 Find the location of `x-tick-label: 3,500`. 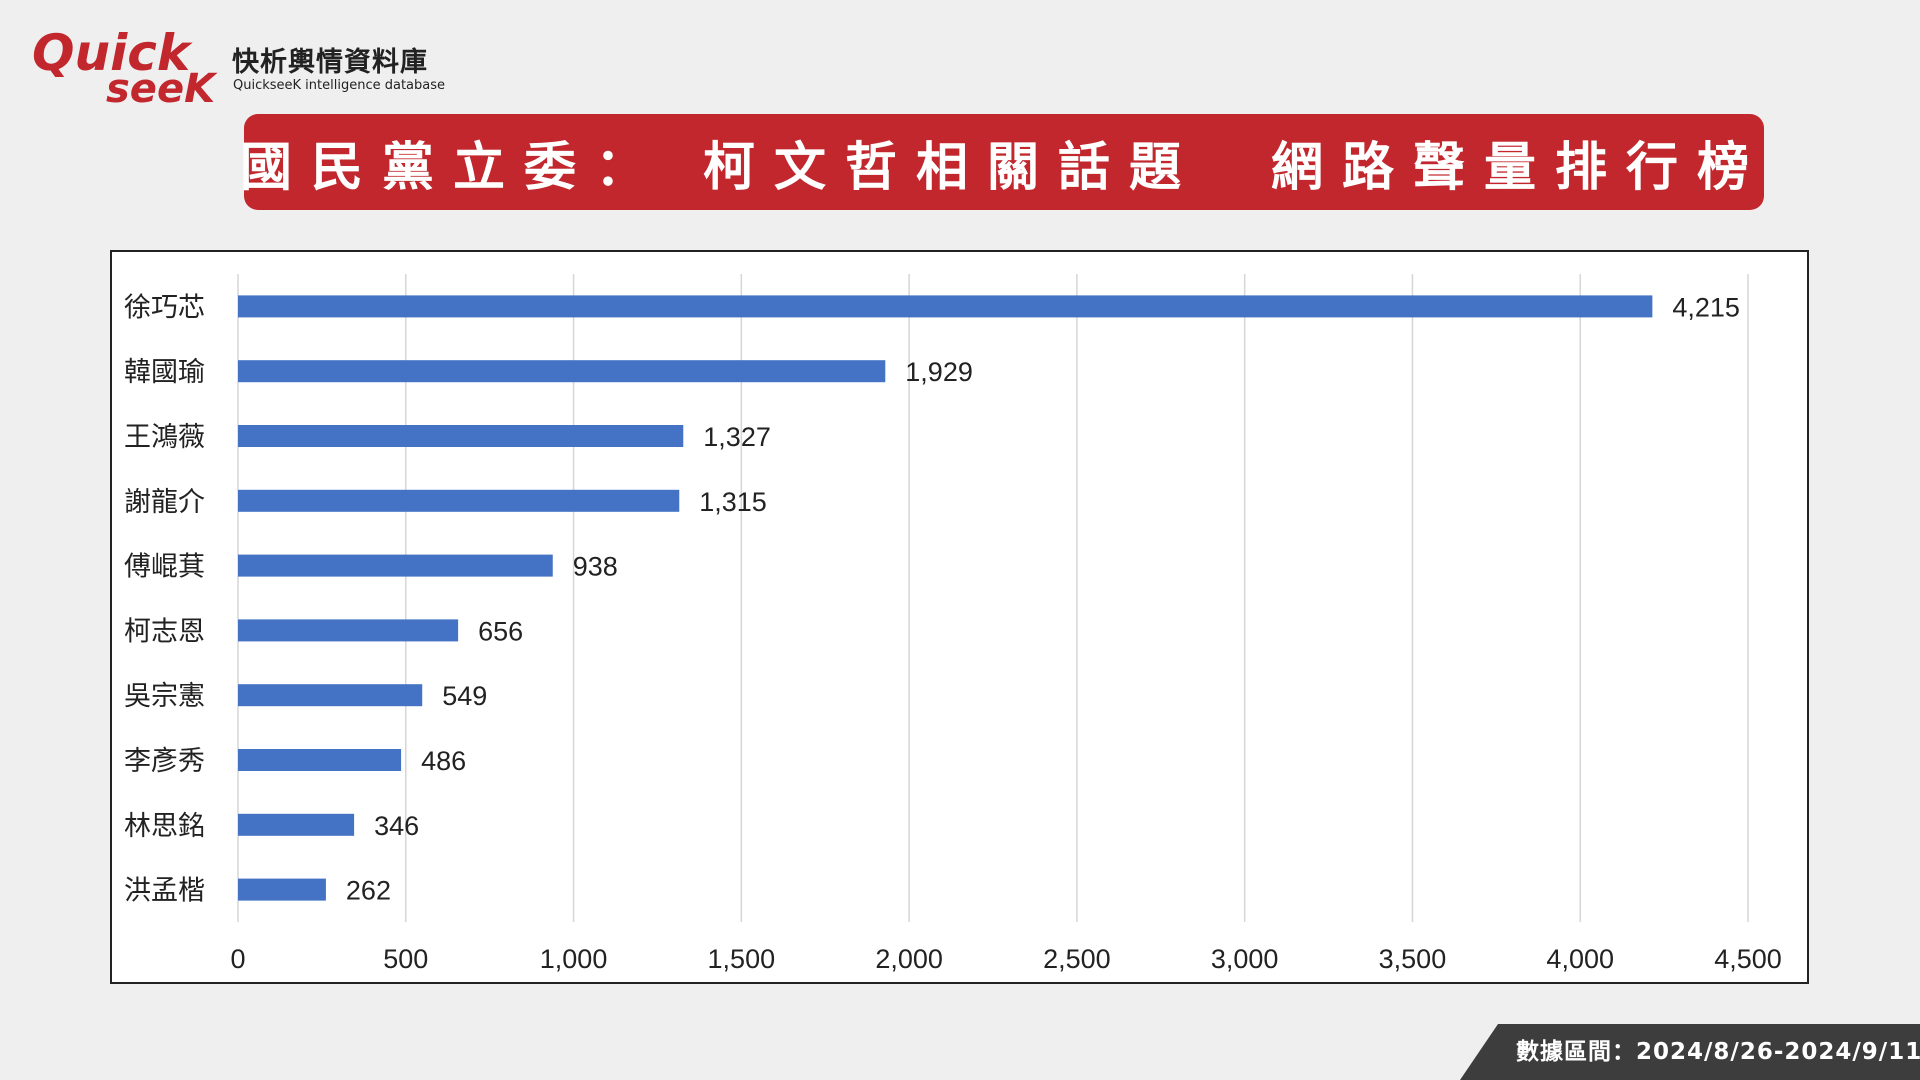

x-tick-label: 3,500 is located at coordinates (1413, 959).